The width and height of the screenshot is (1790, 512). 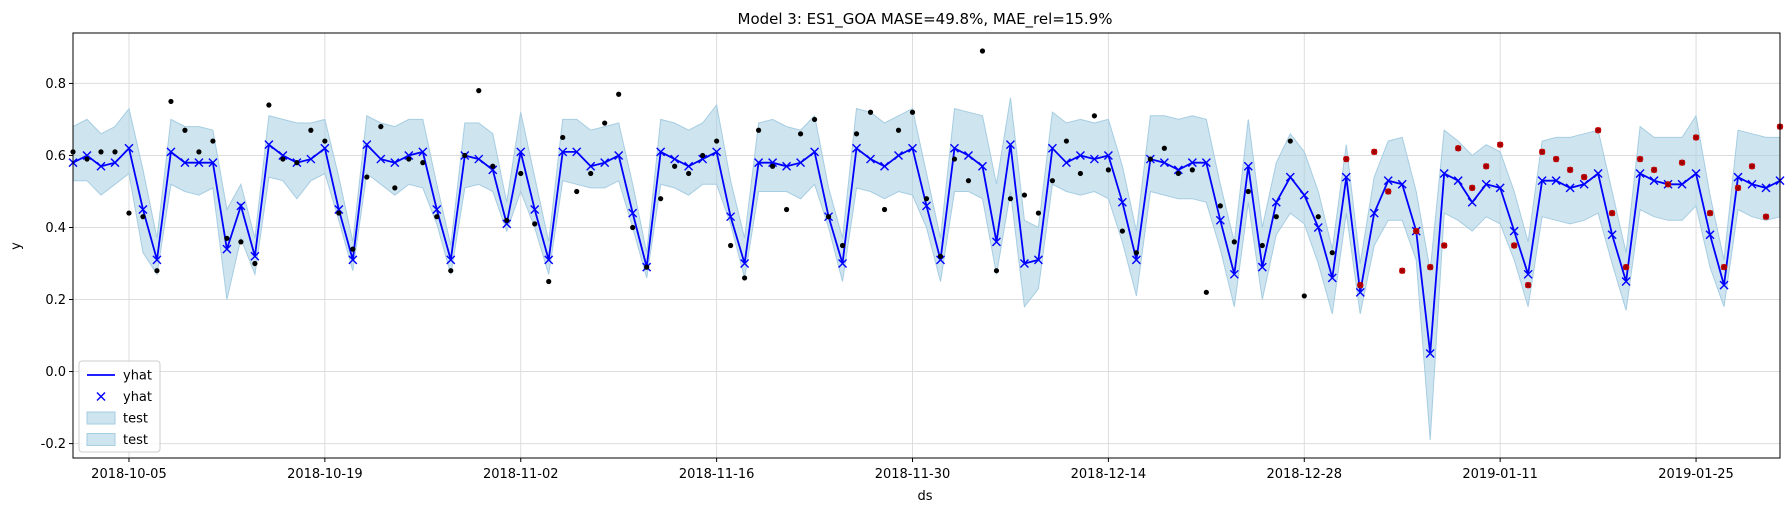 What do you see at coordinates (55, 84) in the screenshot?
I see `y-tick-label: 0.8` at bounding box center [55, 84].